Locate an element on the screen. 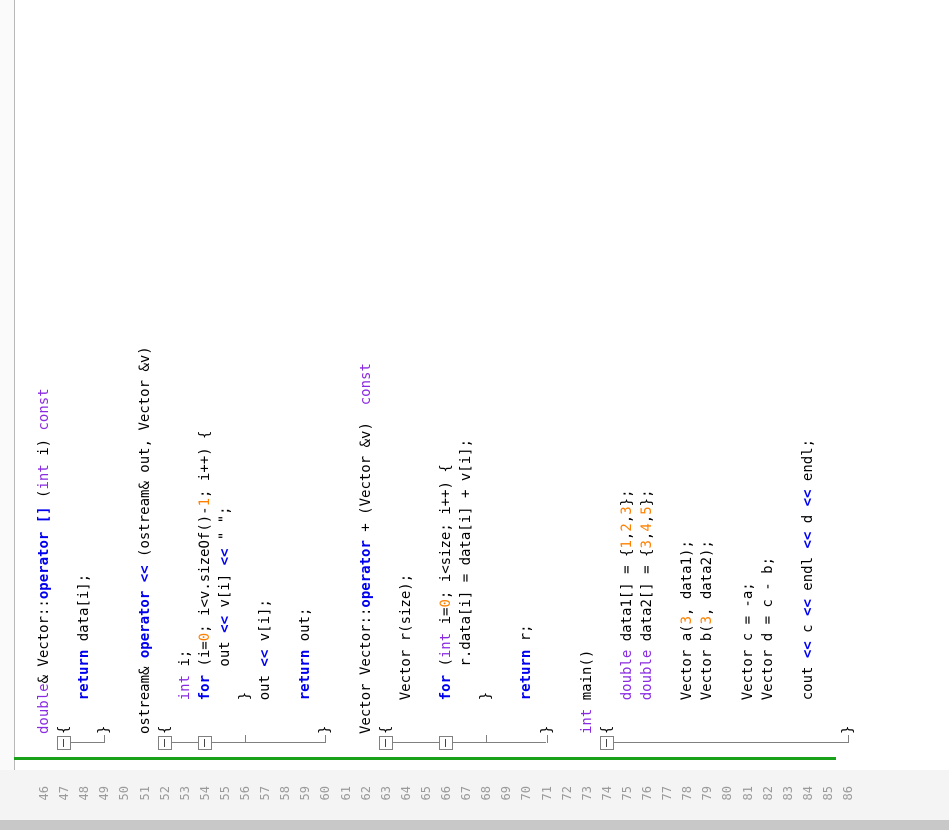 The width and height of the screenshot is (949, 830). code-line: return r; is located at coordinates (526, 662).